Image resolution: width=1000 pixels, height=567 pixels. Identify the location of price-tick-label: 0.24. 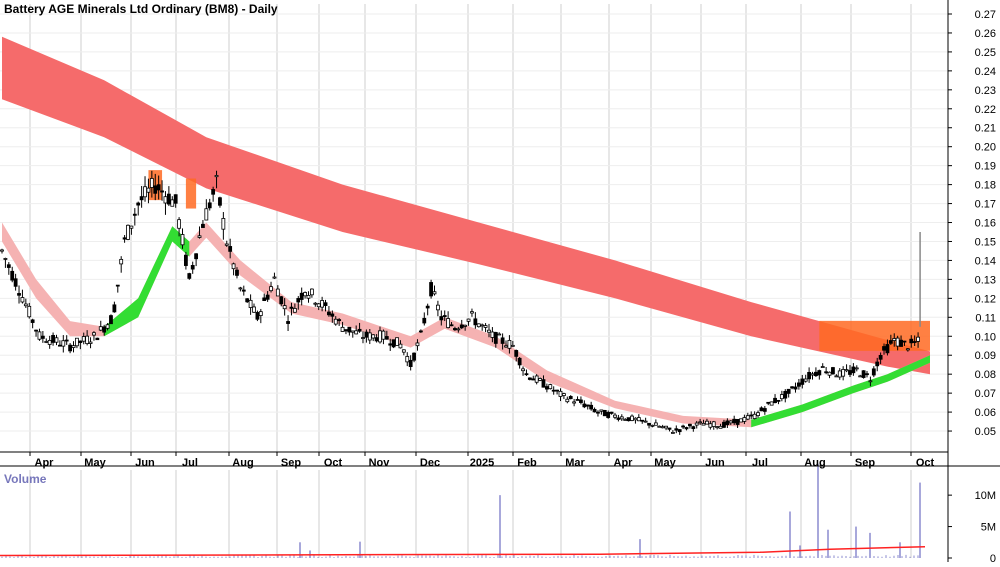
(985, 72).